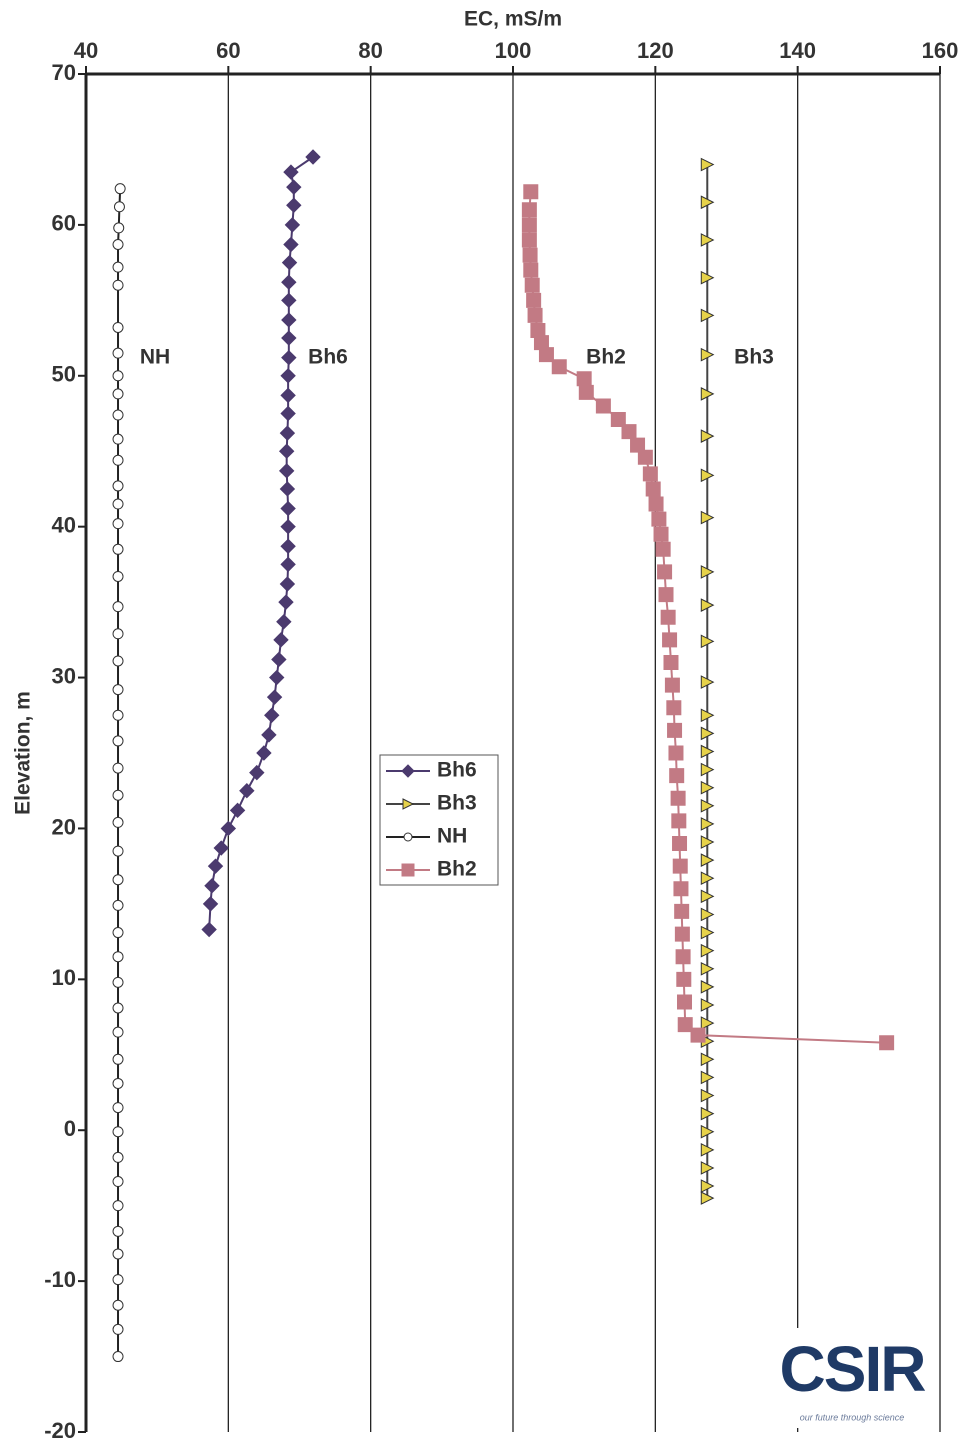 The image size is (969, 1446). Describe the element at coordinates (452, 836) in the screenshot. I see `legend-label: NH` at that location.